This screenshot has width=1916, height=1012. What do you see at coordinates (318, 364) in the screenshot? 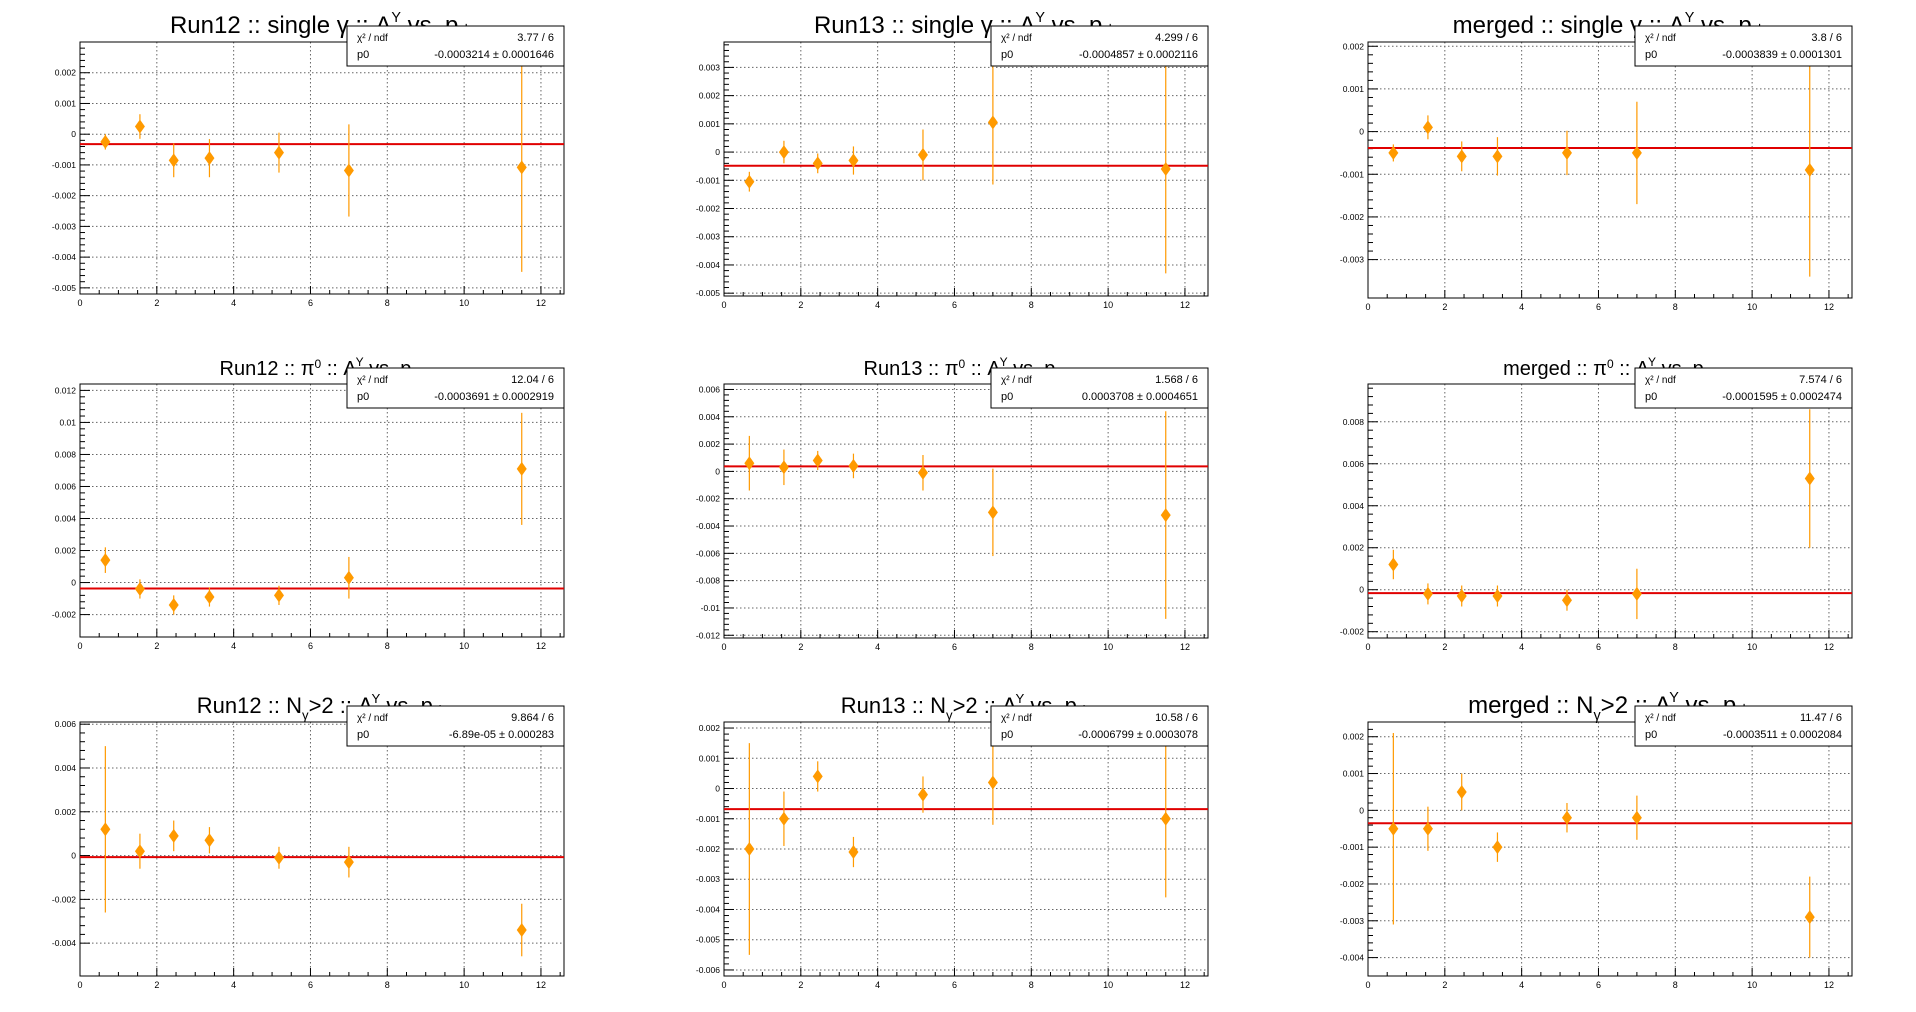
I see `title-superscript: 0` at bounding box center [318, 364].